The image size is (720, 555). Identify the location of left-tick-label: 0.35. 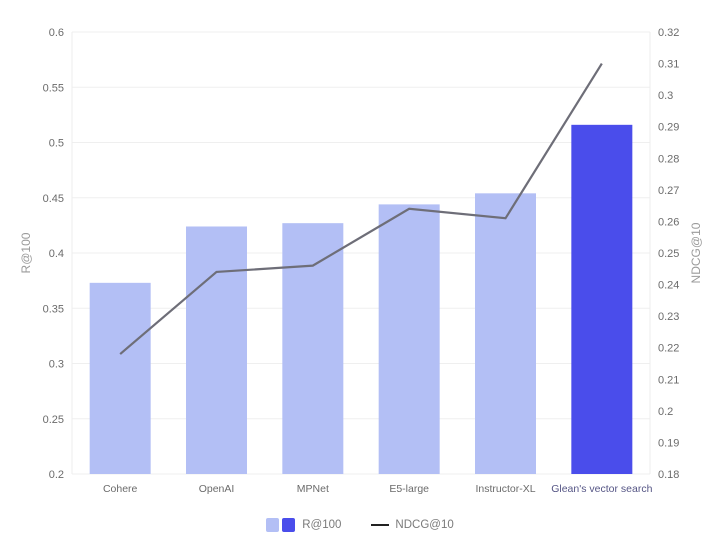
(53, 309).